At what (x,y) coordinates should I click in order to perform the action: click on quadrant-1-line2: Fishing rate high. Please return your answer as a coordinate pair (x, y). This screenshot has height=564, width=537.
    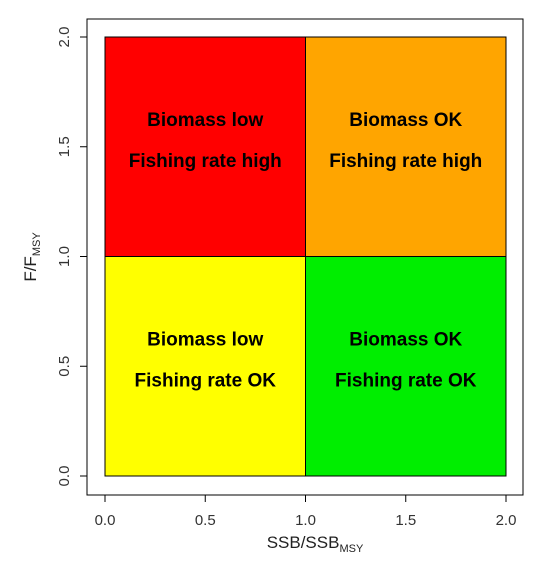
    Looking at the image, I should click on (405, 161).